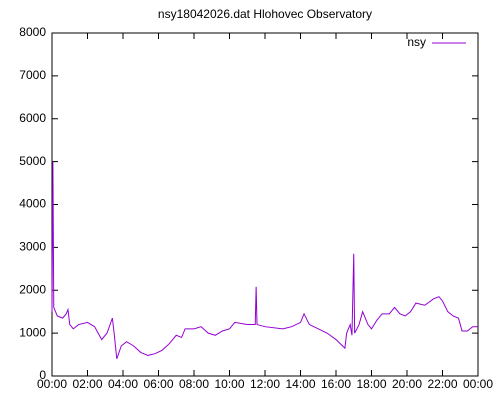 The image size is (500, 400). I want to click on legend-label: nsy, so click(416, 42).